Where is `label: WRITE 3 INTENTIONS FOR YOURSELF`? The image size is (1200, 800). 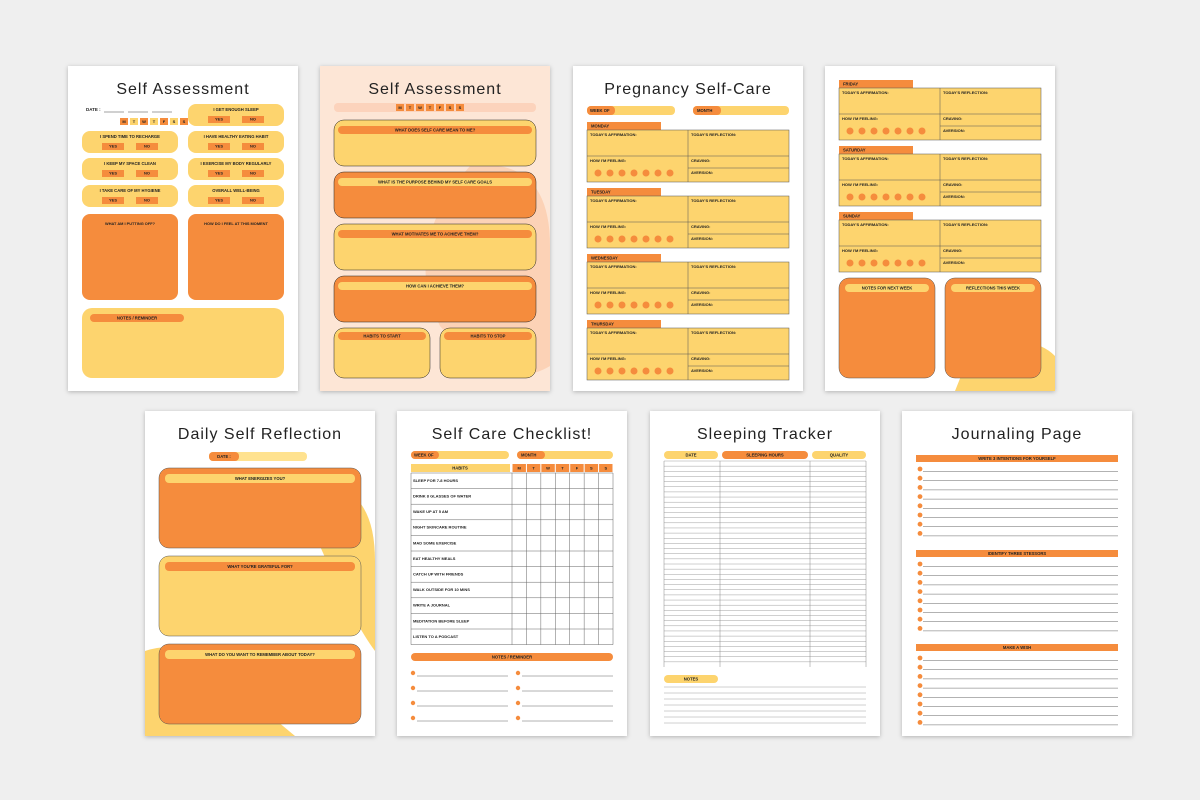 label: WRITE 3 INTENTIONS FOR YOURSELF is located at coordinates (1017, 458).